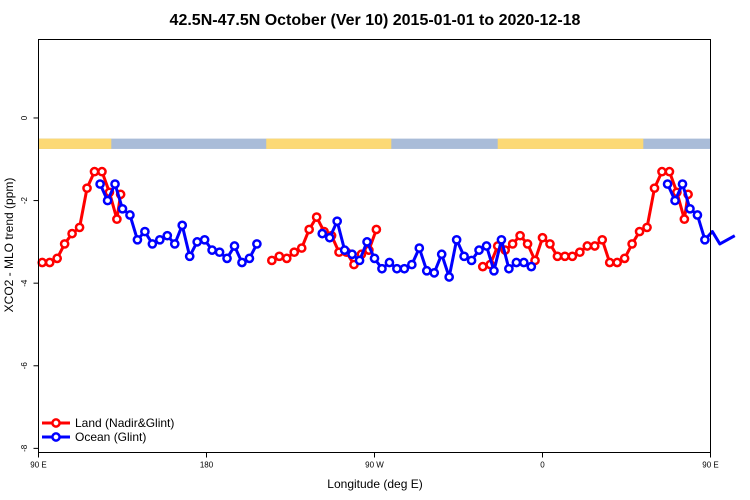 This screenshot has width=750, height=500. Describe the element at coordinates (542, 465) in the screenshot. I see `x-tick-label: 0` at that location.